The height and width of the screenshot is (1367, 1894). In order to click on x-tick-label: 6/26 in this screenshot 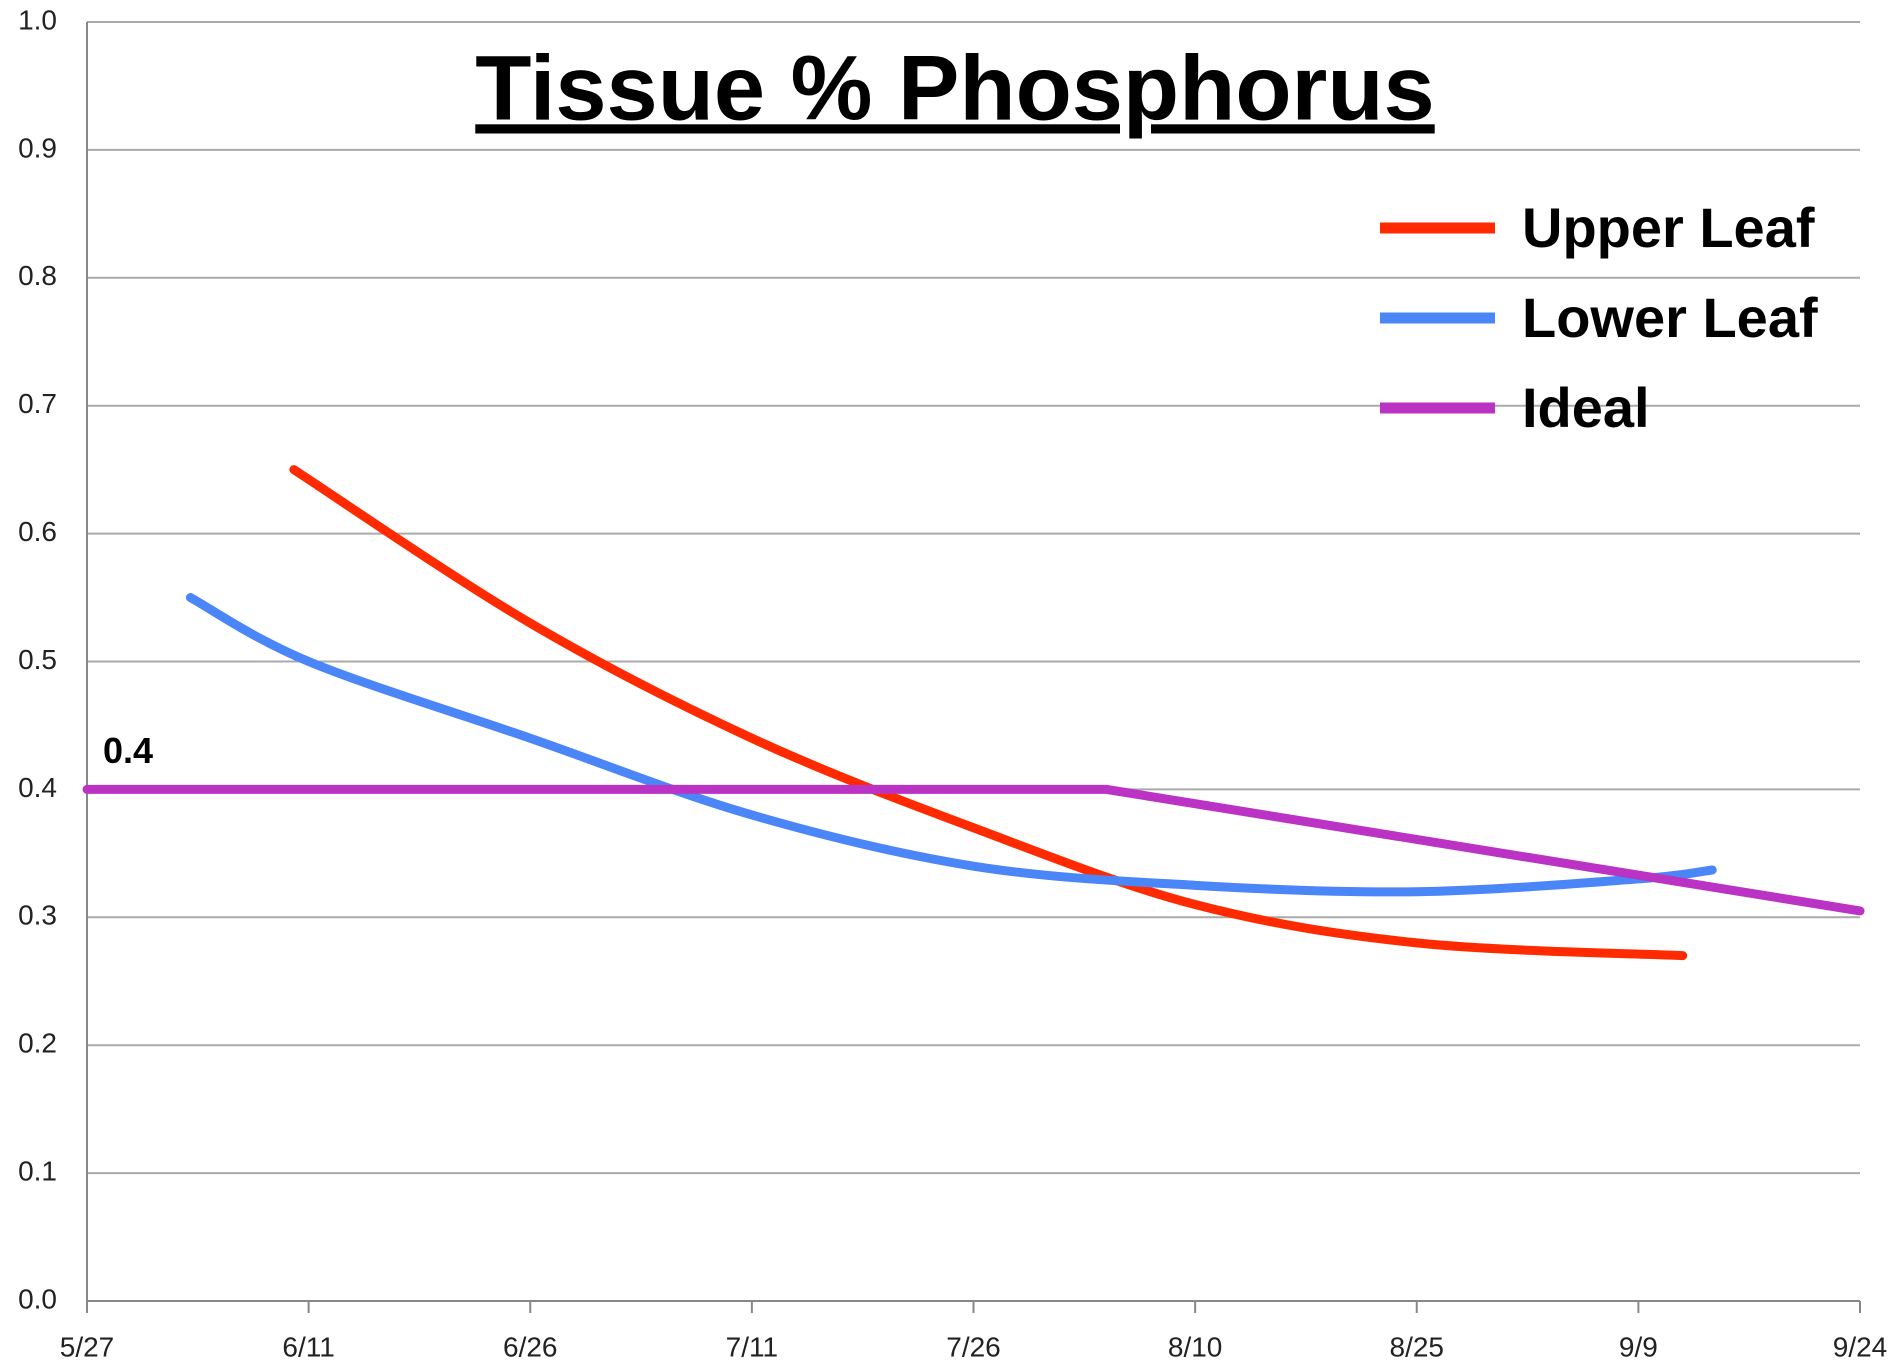, I will do `click(530, 1346)`.